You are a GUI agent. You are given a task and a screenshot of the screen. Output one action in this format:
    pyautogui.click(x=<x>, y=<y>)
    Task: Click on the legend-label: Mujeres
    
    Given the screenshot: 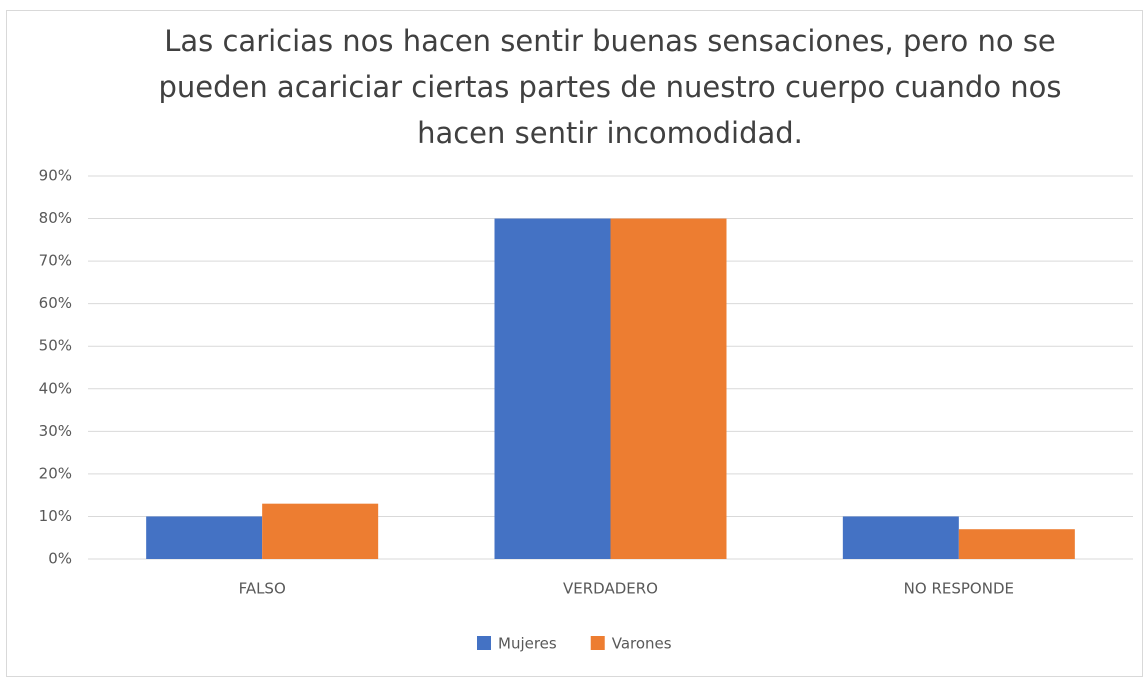 What is the action you would take?
    pyautogui.click(x=527, y=644)
    